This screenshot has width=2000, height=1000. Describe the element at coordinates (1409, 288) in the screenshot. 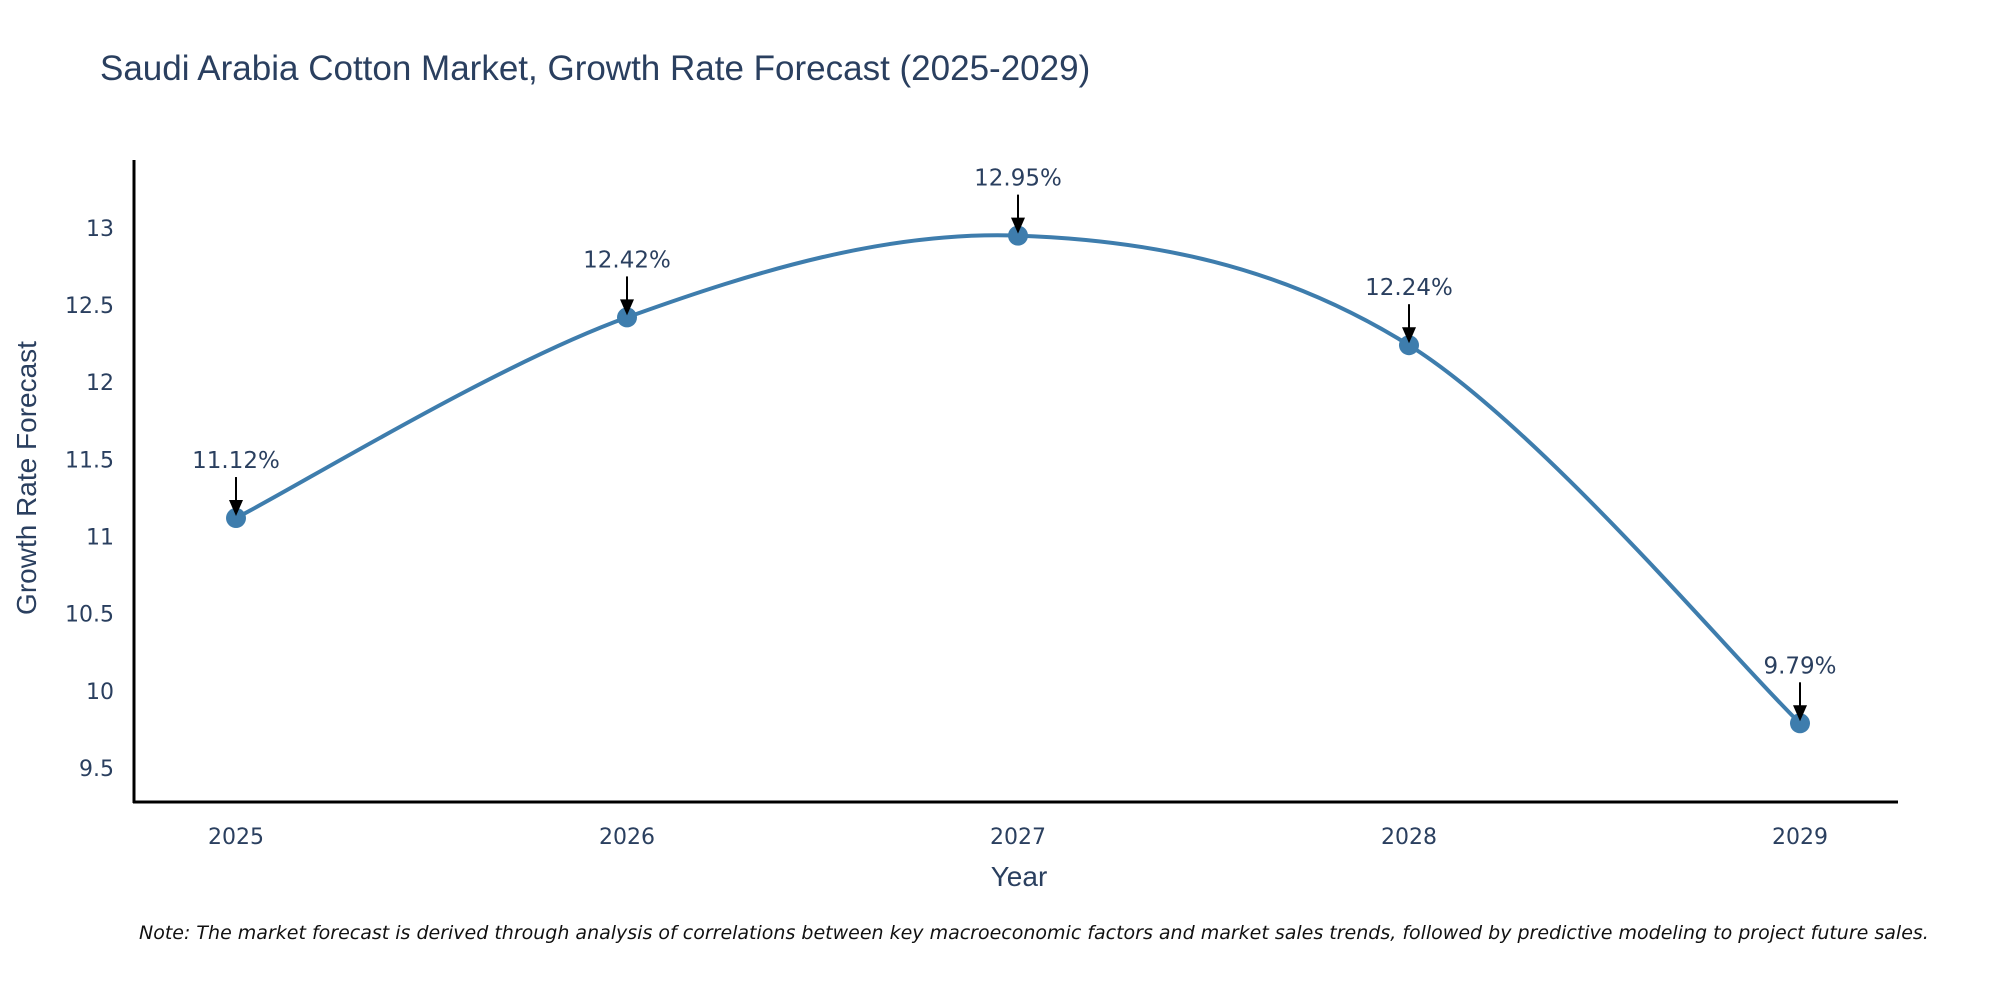

I see `data-label: 12.24%` at that location.